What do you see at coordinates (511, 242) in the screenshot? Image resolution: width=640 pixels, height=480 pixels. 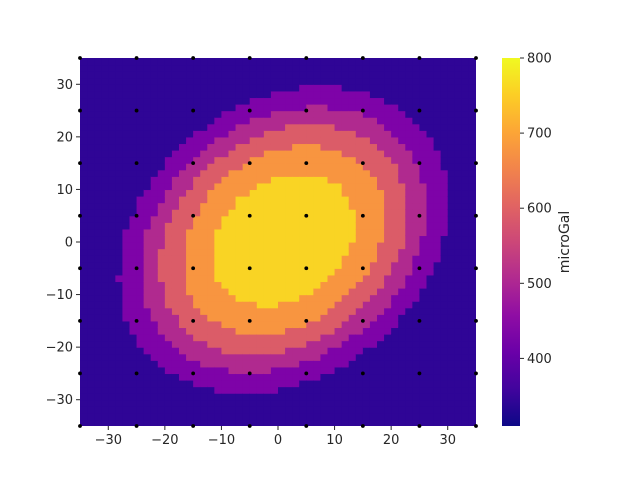 I see `colorbar` at bounding box center [511, 242].